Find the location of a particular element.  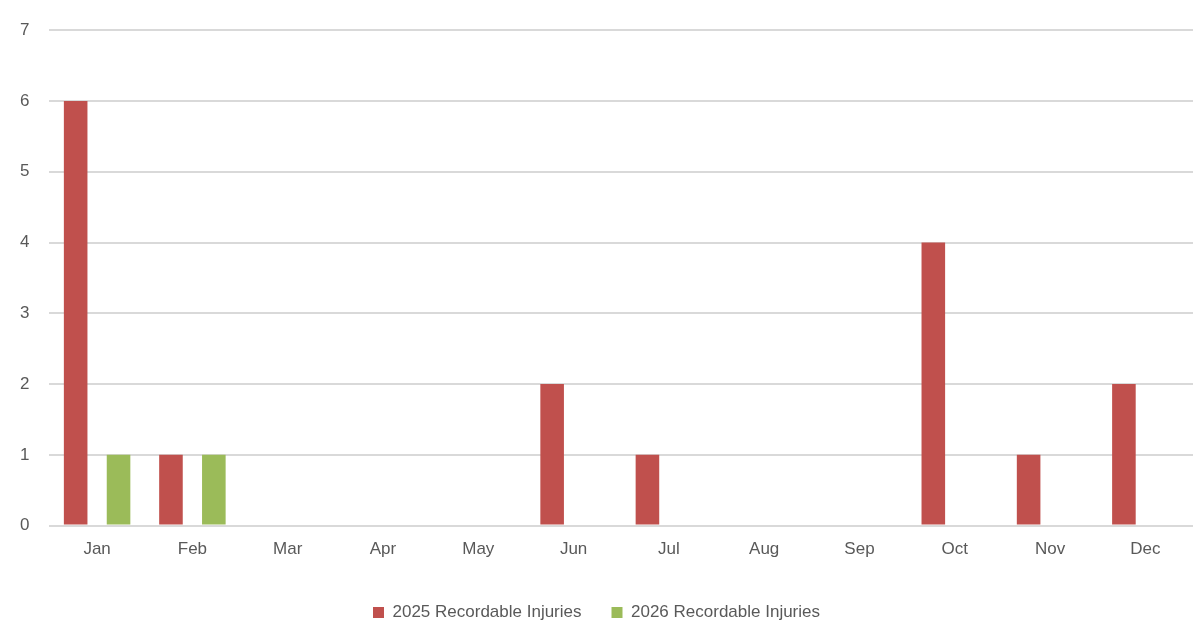

x-tick-label: Jan is located at coordinates (97, 549).